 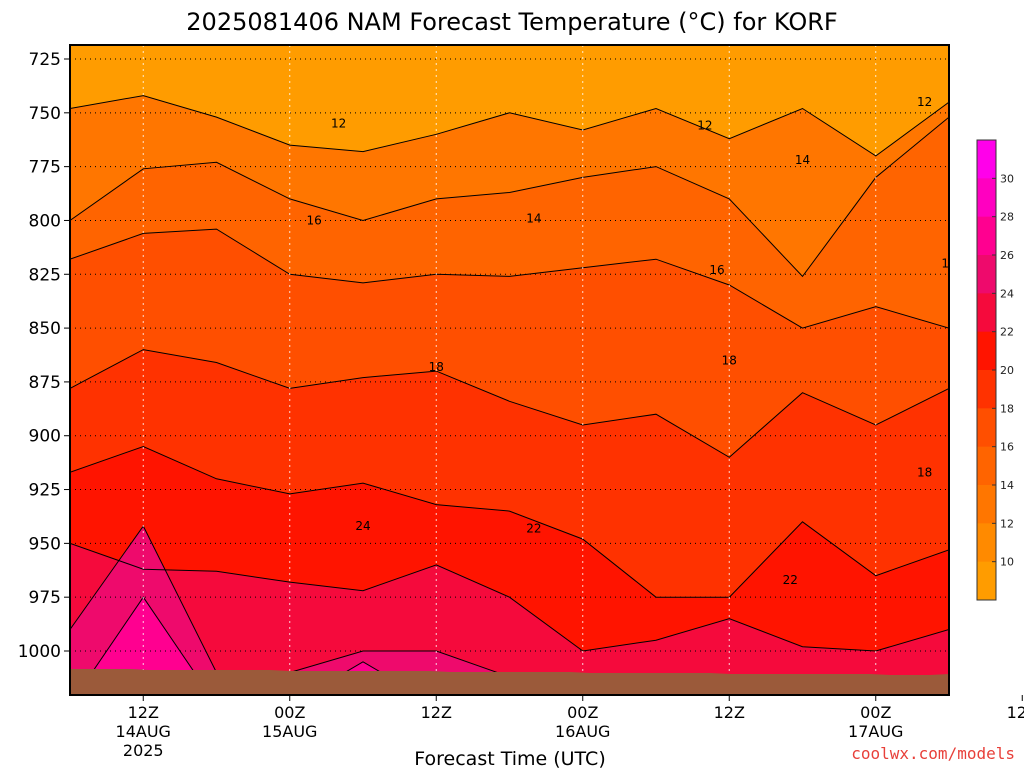 I want to click on colorbar-label: 14, so click(x=1007, y=485).